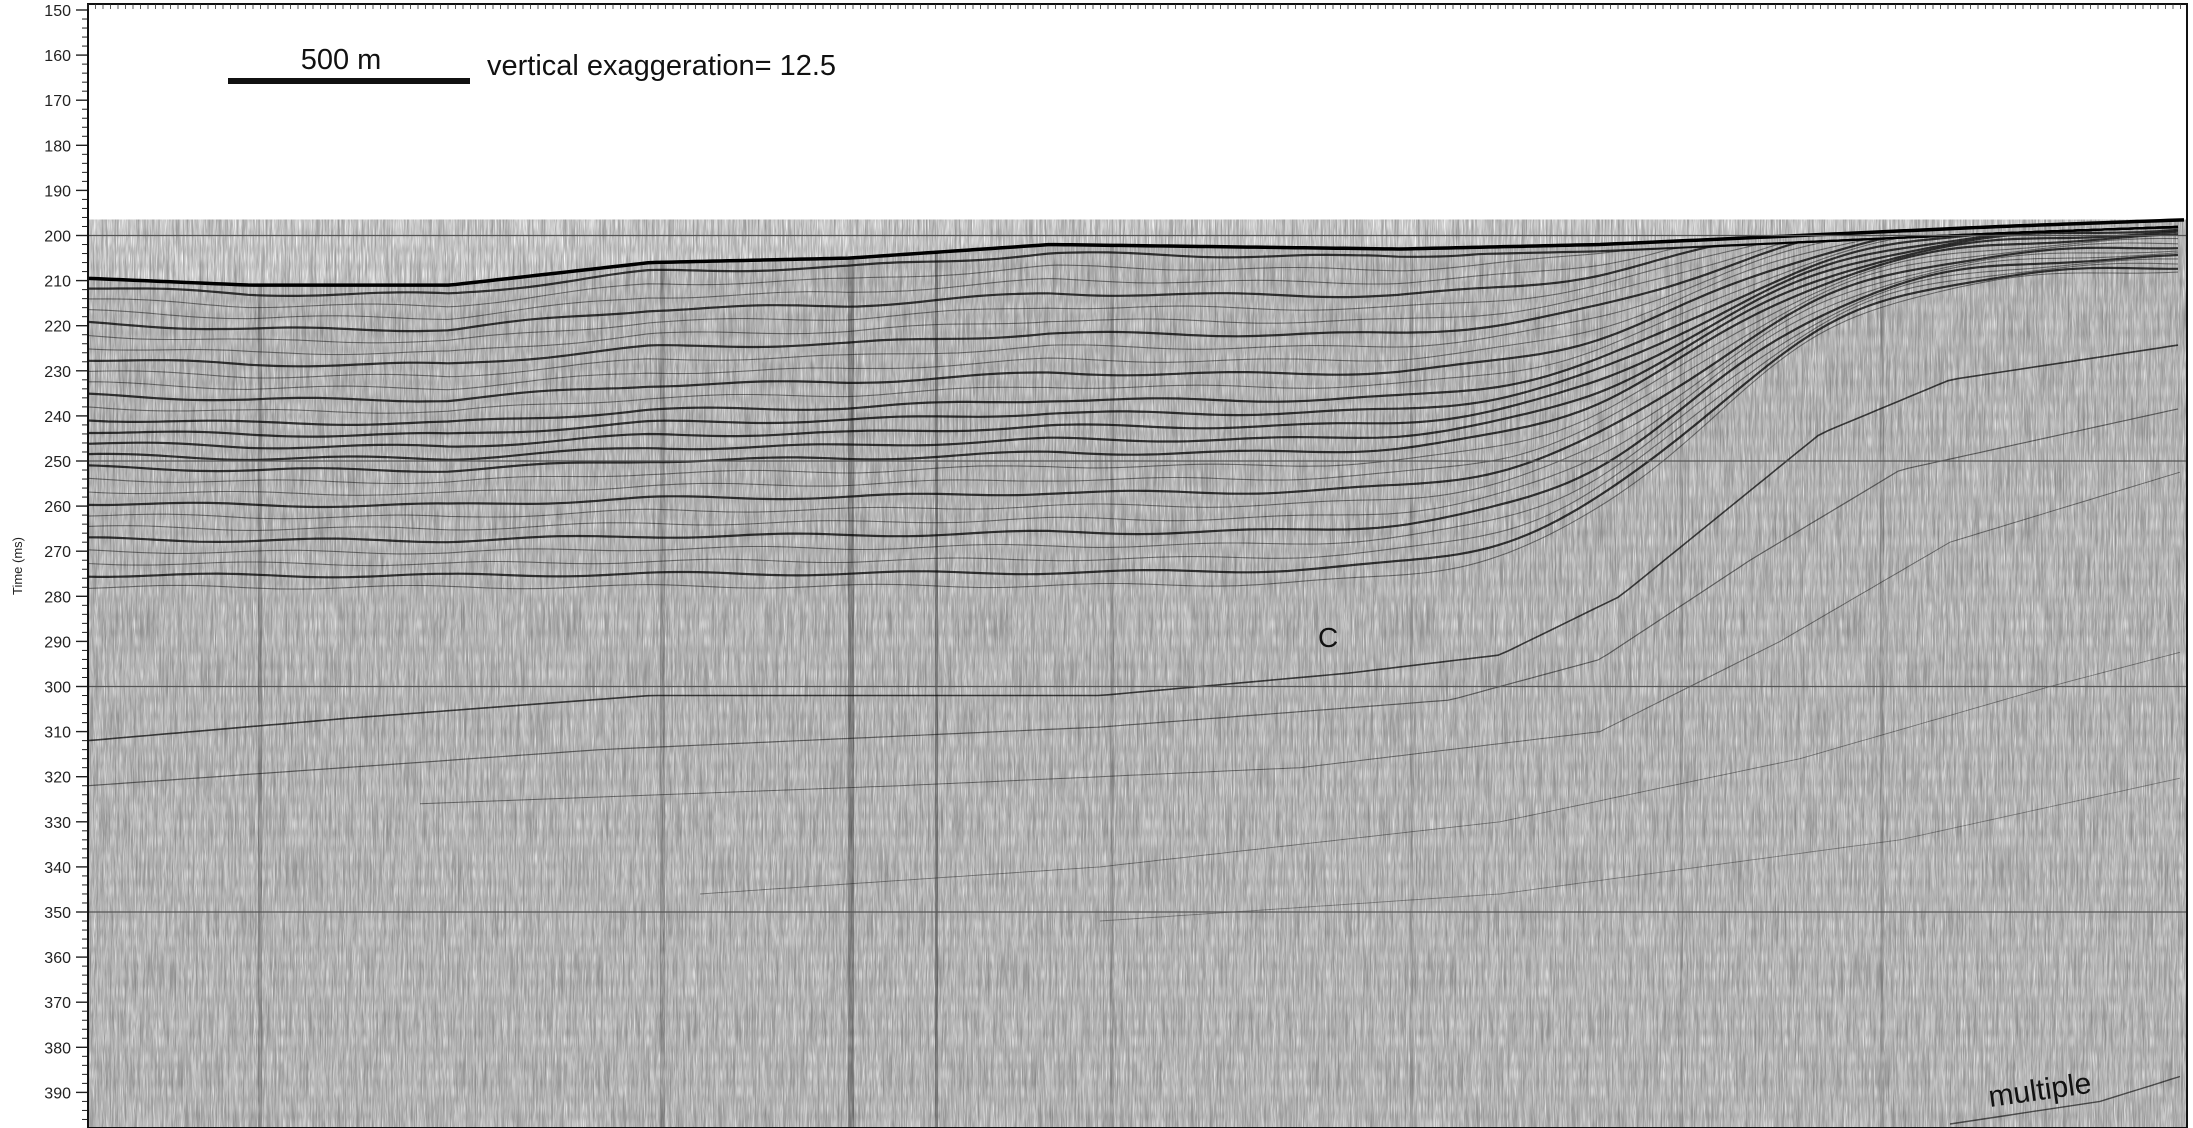 The width and height of the screenshot is (2193, 1128). I want to click on y-tick-label: 150, so click(57, 11).